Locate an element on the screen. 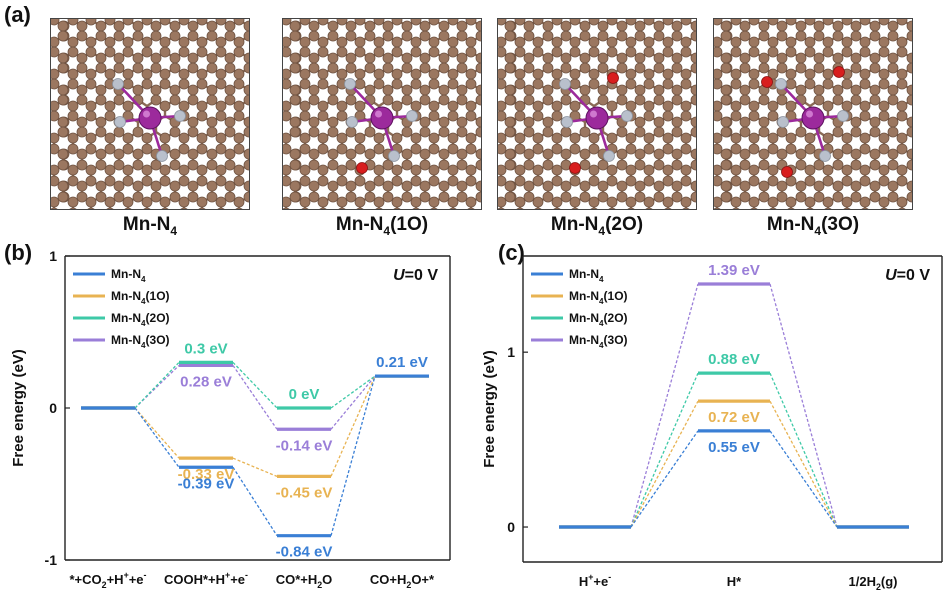  legend-label-1: Mn-N4(1O) is located at coordinates (140, 297).